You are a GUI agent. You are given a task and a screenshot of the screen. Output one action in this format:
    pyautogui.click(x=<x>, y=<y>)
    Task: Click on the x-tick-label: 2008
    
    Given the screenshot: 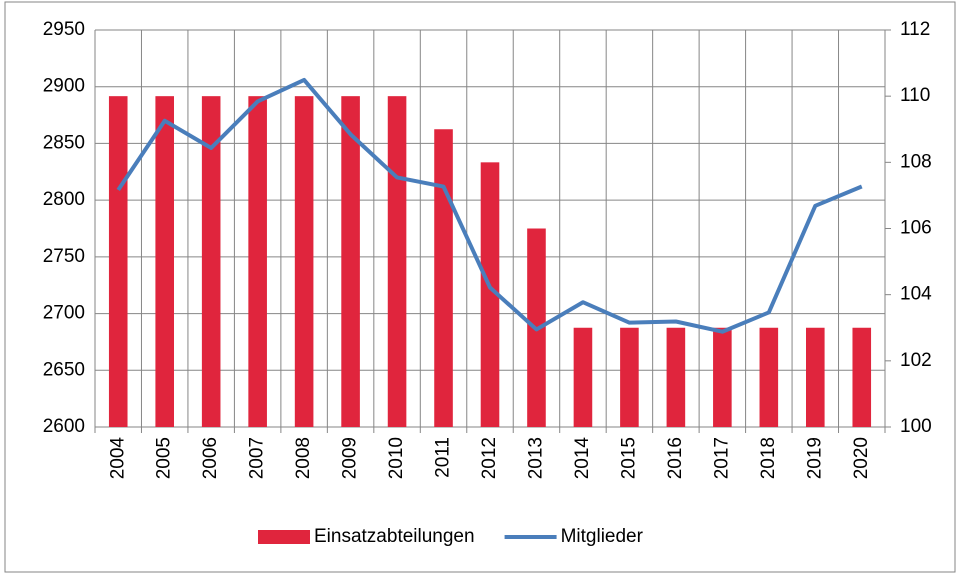 What is the action you would take?
    pyautogui.click(x=303, y=458)
    